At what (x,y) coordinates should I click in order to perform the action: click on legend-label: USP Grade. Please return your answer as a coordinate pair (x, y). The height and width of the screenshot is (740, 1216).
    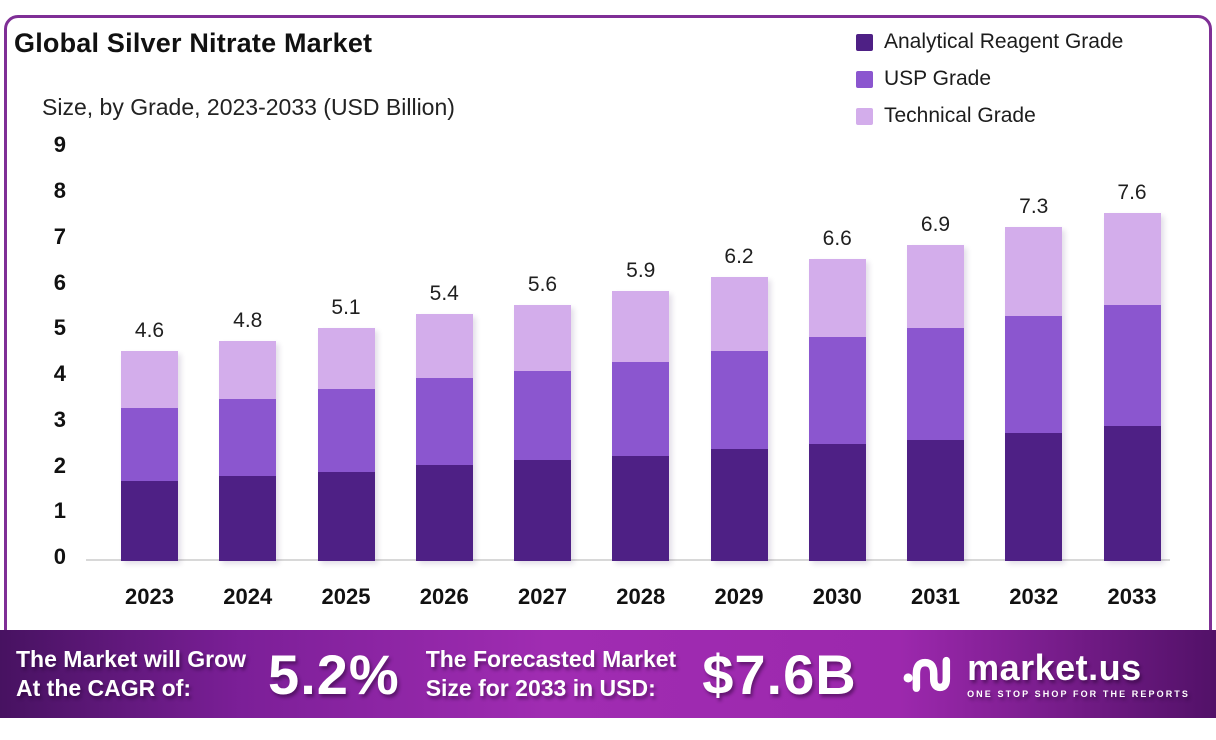
    Looking at the image, I should click on (937, 78).